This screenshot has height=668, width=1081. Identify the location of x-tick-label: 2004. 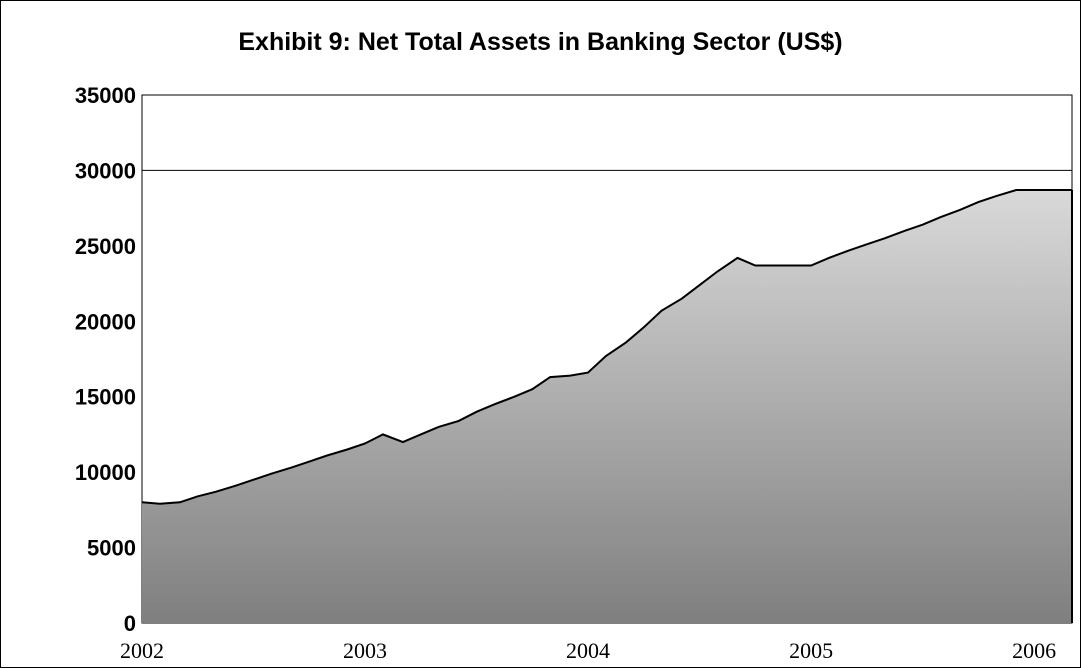
(588, 650).